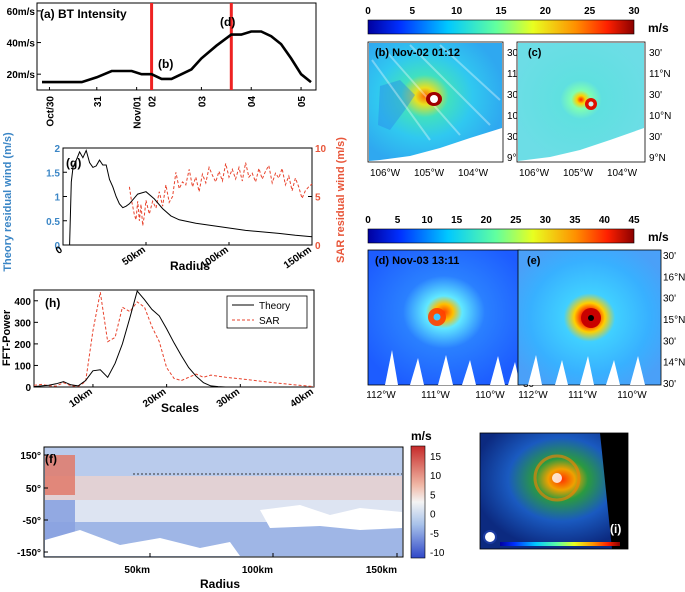  I want to click on panel-h-frame, so click(174, 338).